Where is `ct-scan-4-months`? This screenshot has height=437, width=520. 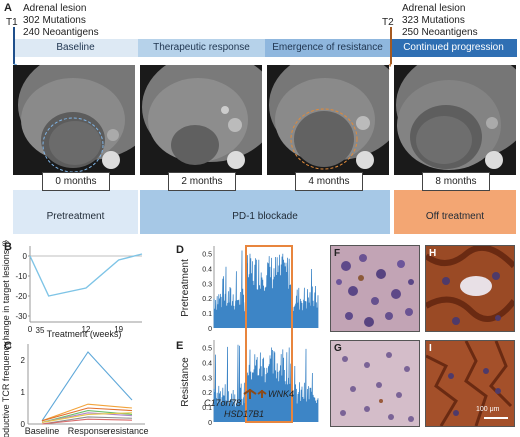 ct-scan-4-months is located at coordinates (328, 120).